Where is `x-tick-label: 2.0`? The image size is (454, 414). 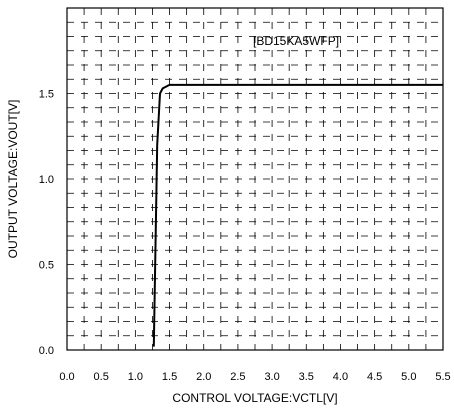 x-tick-label: 2.0 is located at coordinates (203, 377).